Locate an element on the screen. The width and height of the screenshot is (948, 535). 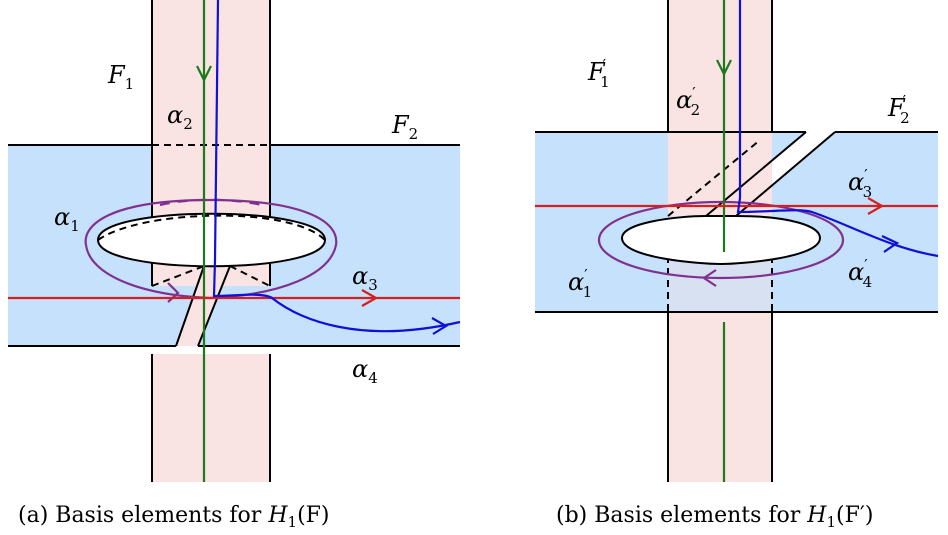
hole-b is located at coordinates (721, 240).